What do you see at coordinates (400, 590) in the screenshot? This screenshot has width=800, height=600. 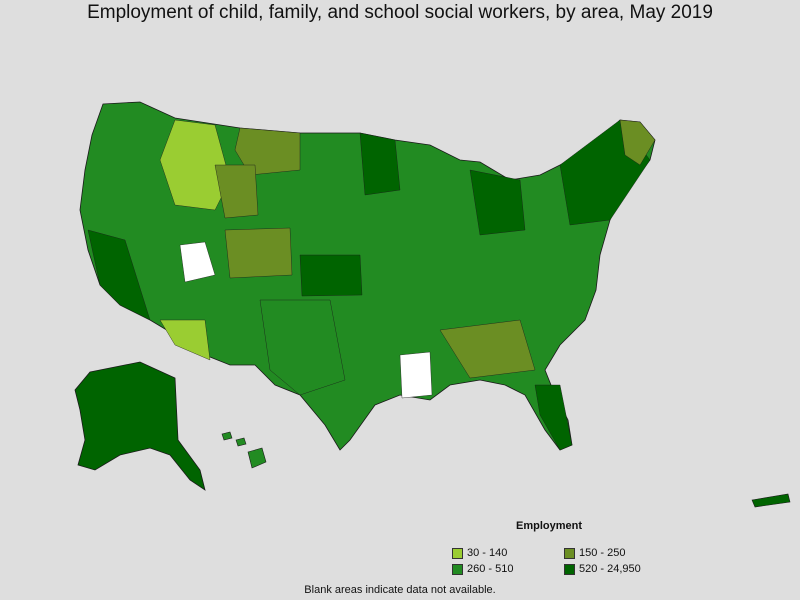 I see `footnote: Blank areas indicate data not available.` at bounding box center [400, 590].